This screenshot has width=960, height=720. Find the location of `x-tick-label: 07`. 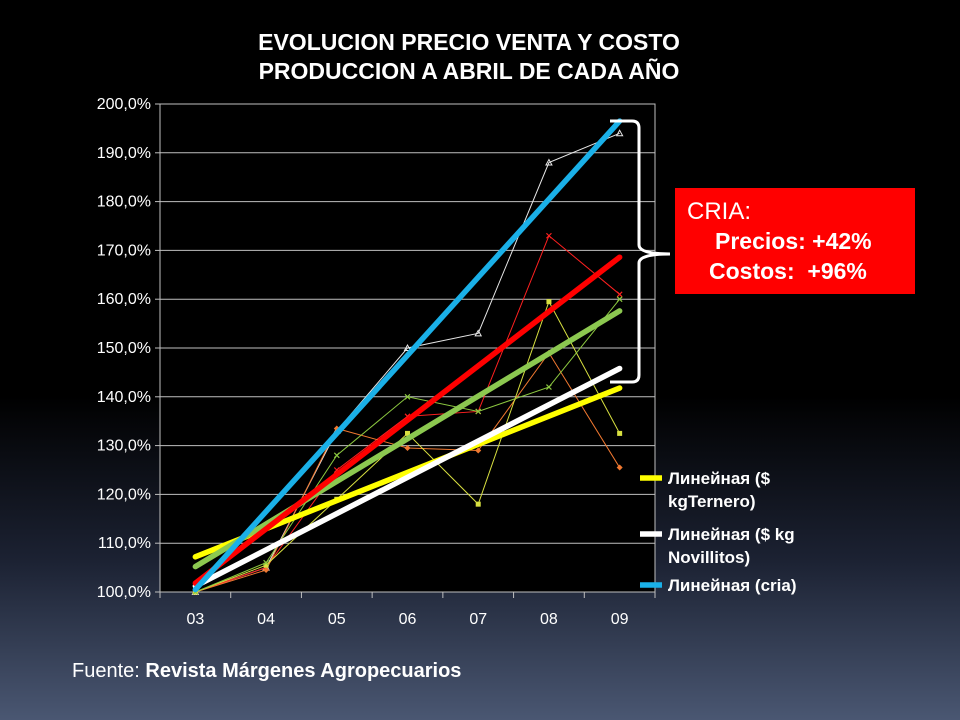

x-tick-label: 07 is located at coordinates (478, 619).